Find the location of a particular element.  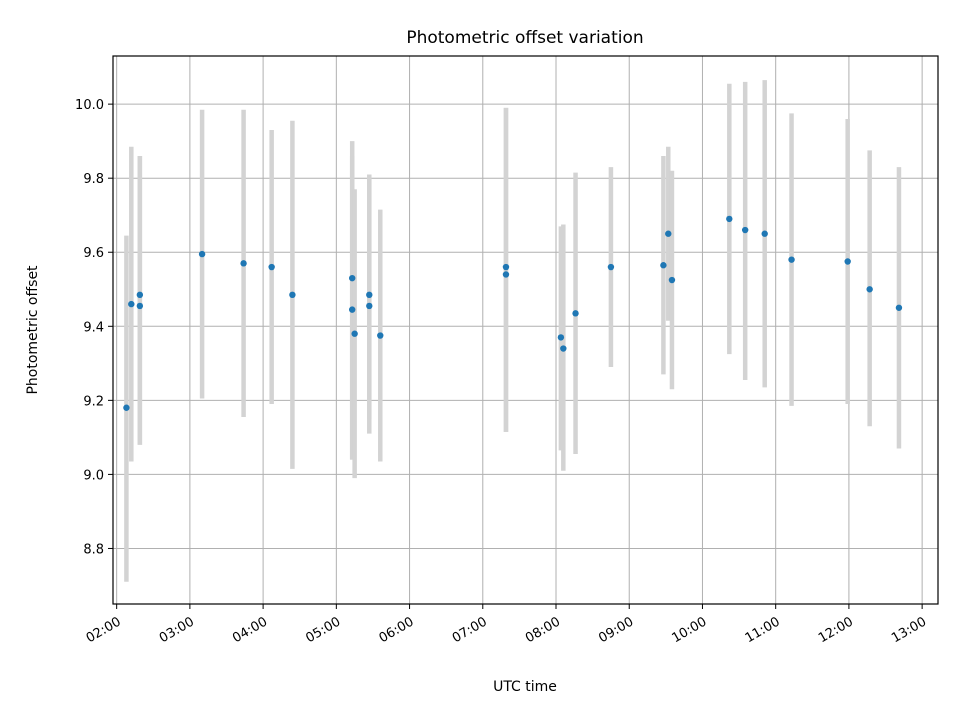

x-tick-label: 05:00 is located at coordinates (323, 630).